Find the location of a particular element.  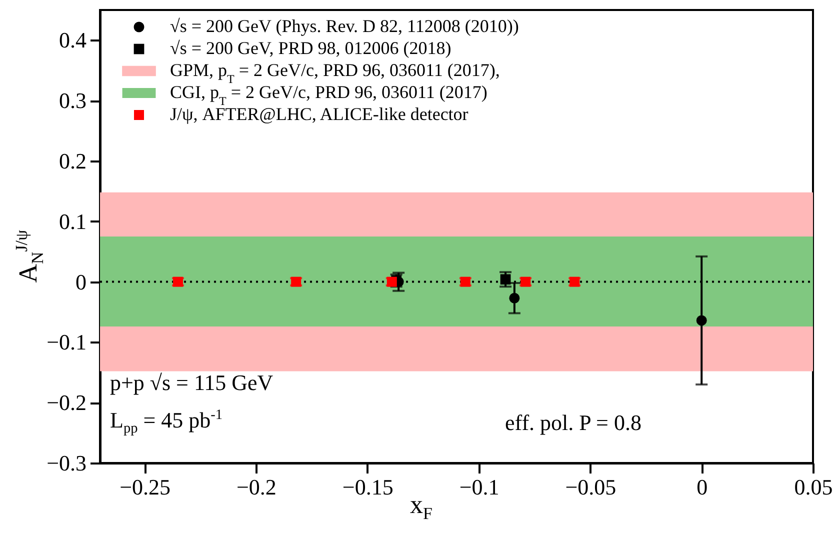

y-tick-label: 0.4 is located at coordinates (72, 40).